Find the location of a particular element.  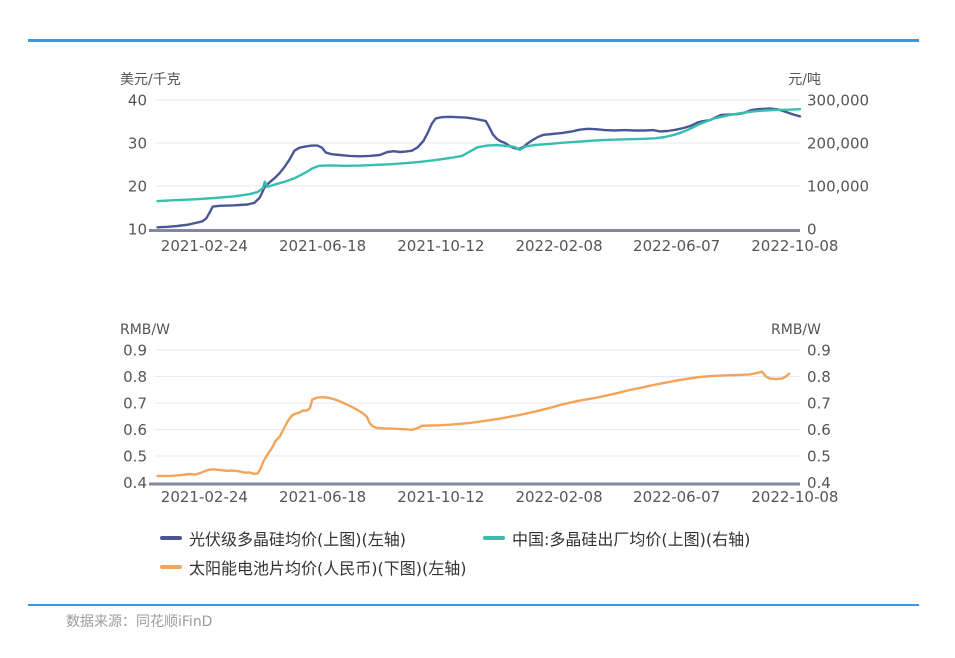

right-y-tick-label: 0 is located at coordinates (812, 230).